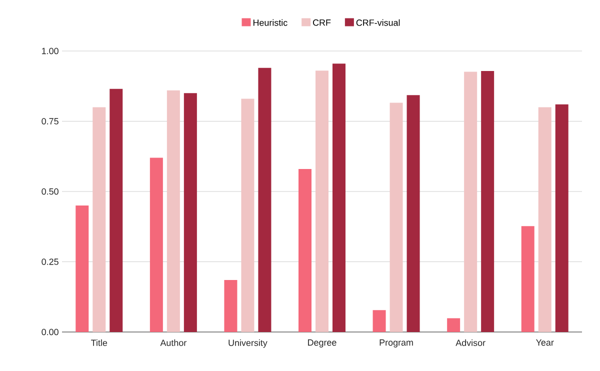  What do you see at coordinates (270, 22) in the screenshot?
I see `legend-label: Heuristic` at bounding box center [270, 22].